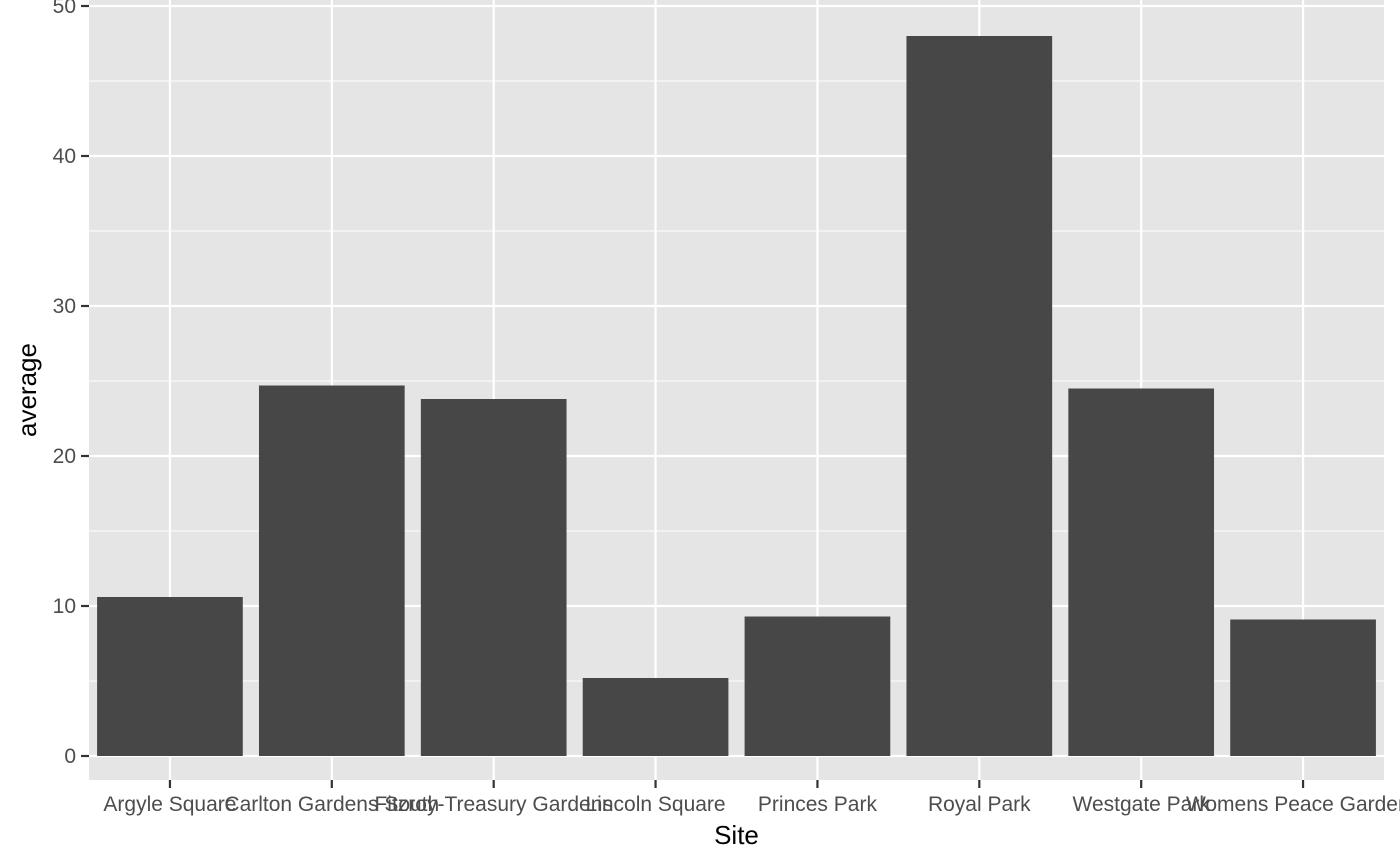 Image resolution: width=1400 pixels, height=865 pixels. What do you see at coordinates (979, 804) in the screenshot?
I see `x-tick-label: Royal Park` at bounding box center [979, 804].